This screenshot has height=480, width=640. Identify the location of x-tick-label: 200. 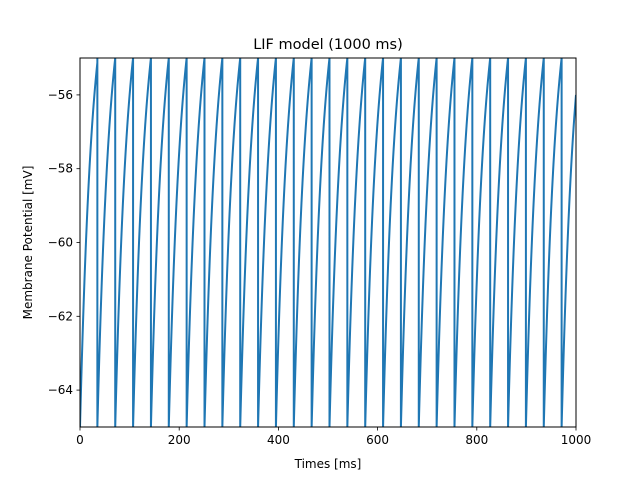
(179, 440).